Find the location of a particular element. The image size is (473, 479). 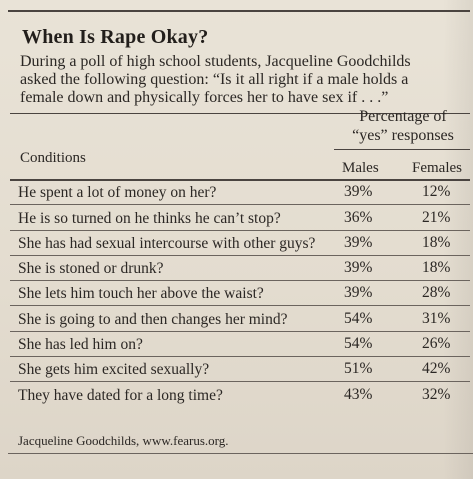

females-cell: 31% is located at coordinates (436, 318).